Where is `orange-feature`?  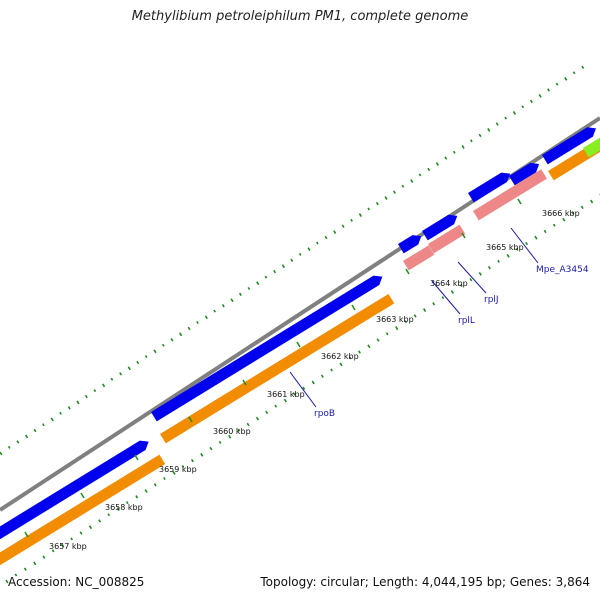 orange-feature is located at coordinates (83, 510).